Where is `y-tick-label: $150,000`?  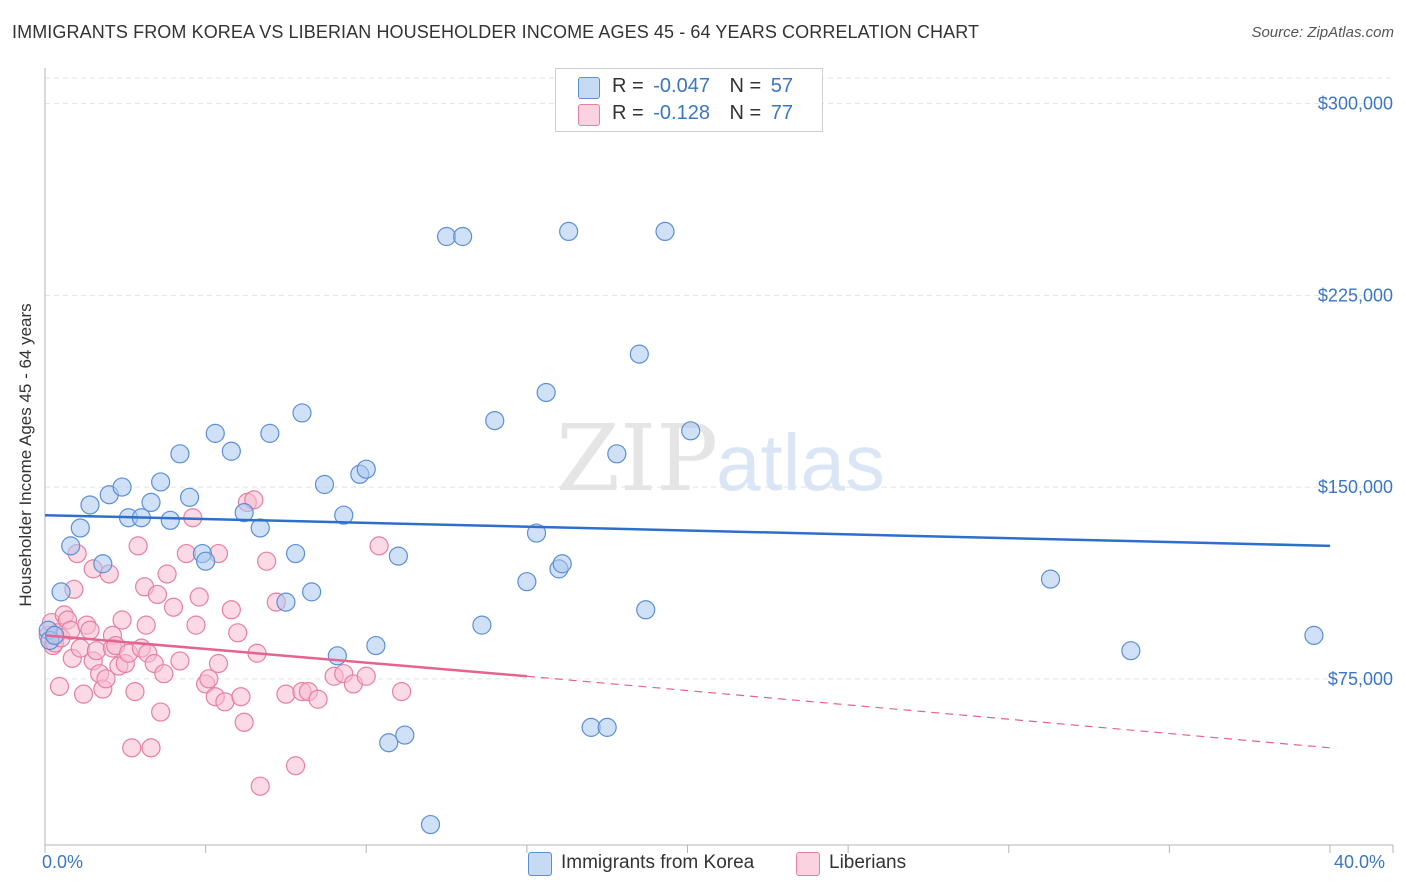
y-tick-label: $150,000 is located at coordinates (1355, 487).